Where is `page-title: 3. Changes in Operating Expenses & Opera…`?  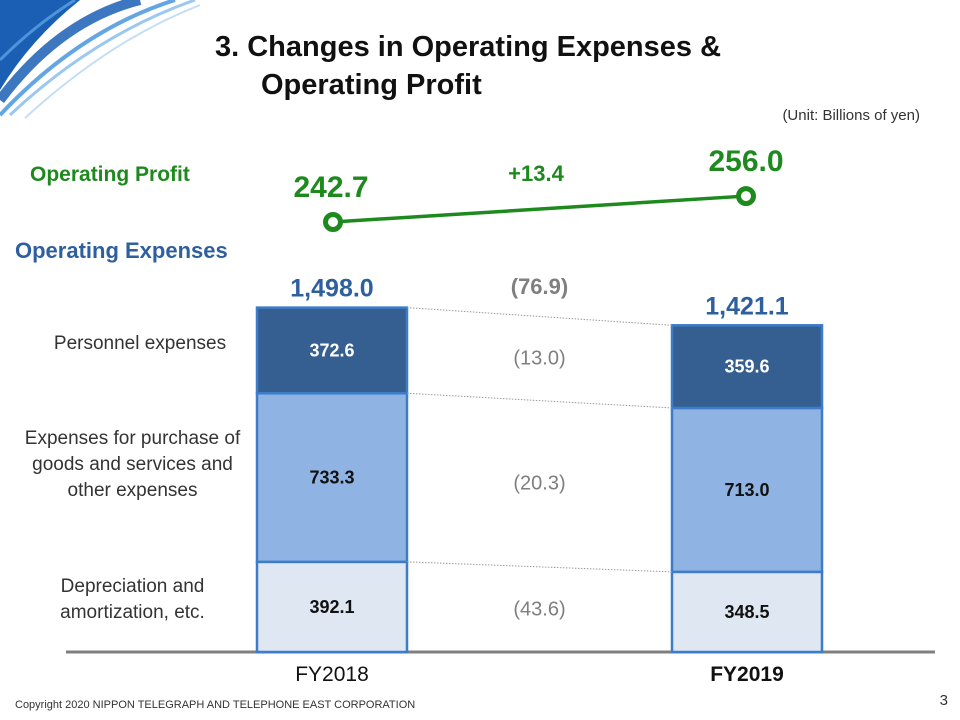 page-title: 3. Changes in Operating Expenses & Opera… is located at coordinates (545, 66).